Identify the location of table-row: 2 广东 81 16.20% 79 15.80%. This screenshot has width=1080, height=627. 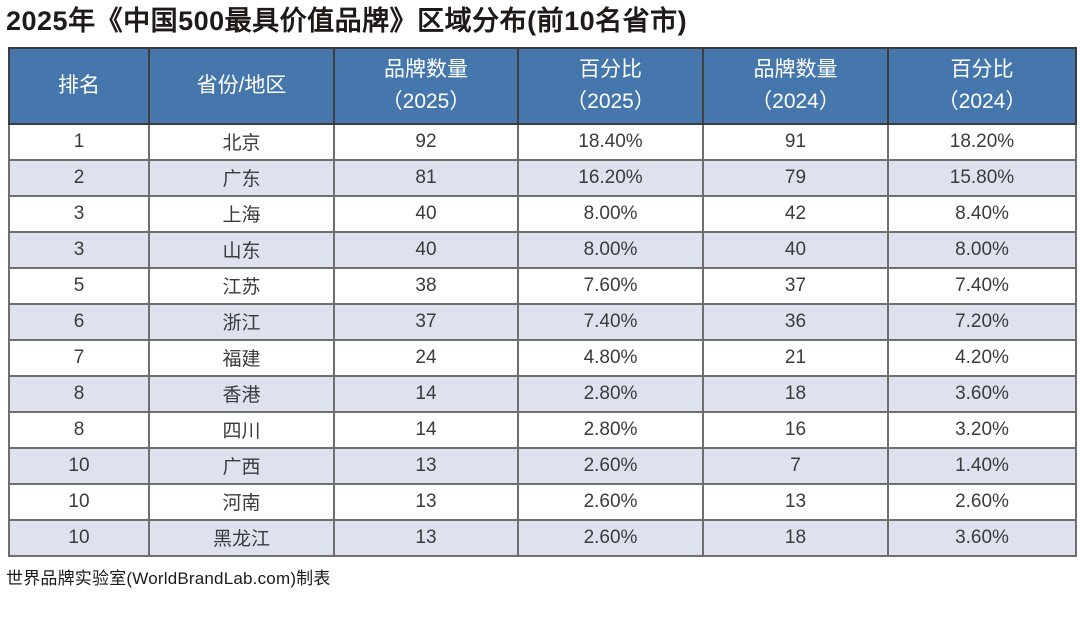
(542, 177).